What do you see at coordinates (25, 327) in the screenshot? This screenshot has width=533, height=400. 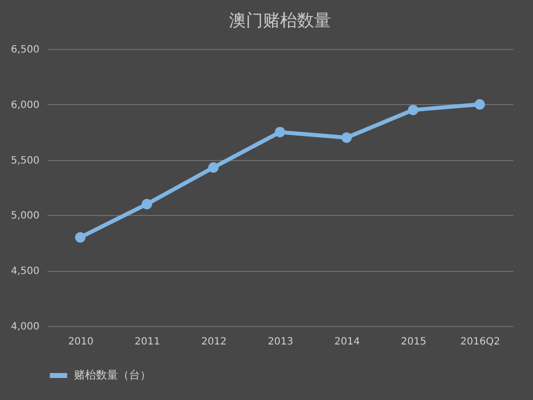 I see `y-tick-label: 4,000` at bounding box center [25, 327].